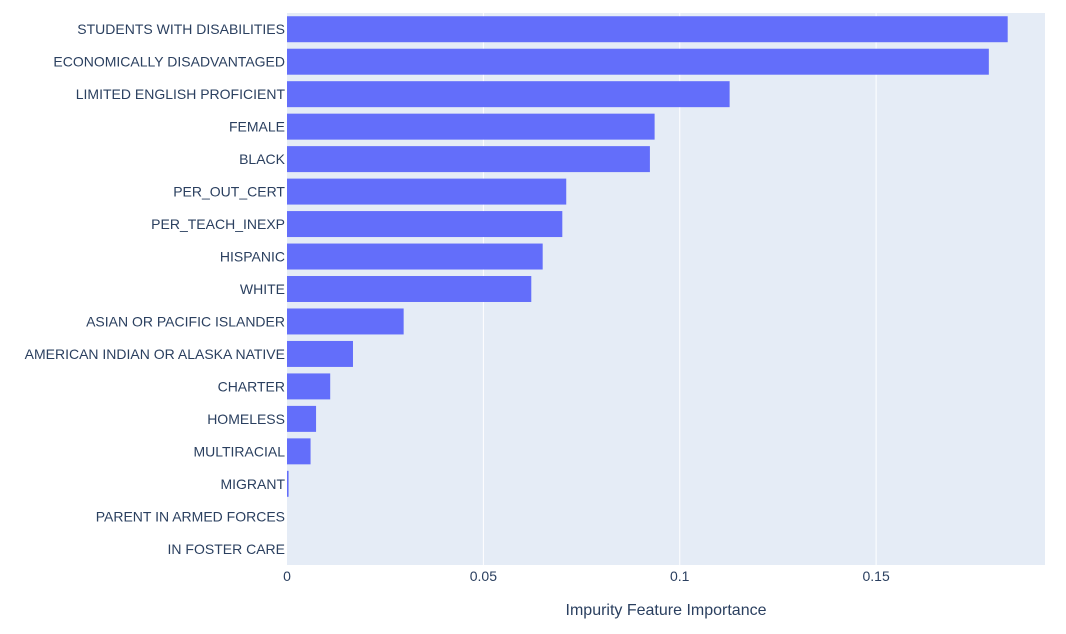 This screenshot has height=634, width=1066. I want to click on x-tick-label: 0.1, so click(680, 576).